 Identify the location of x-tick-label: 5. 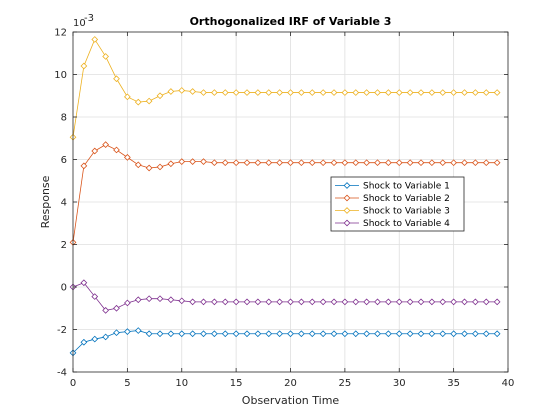
(127, 383).